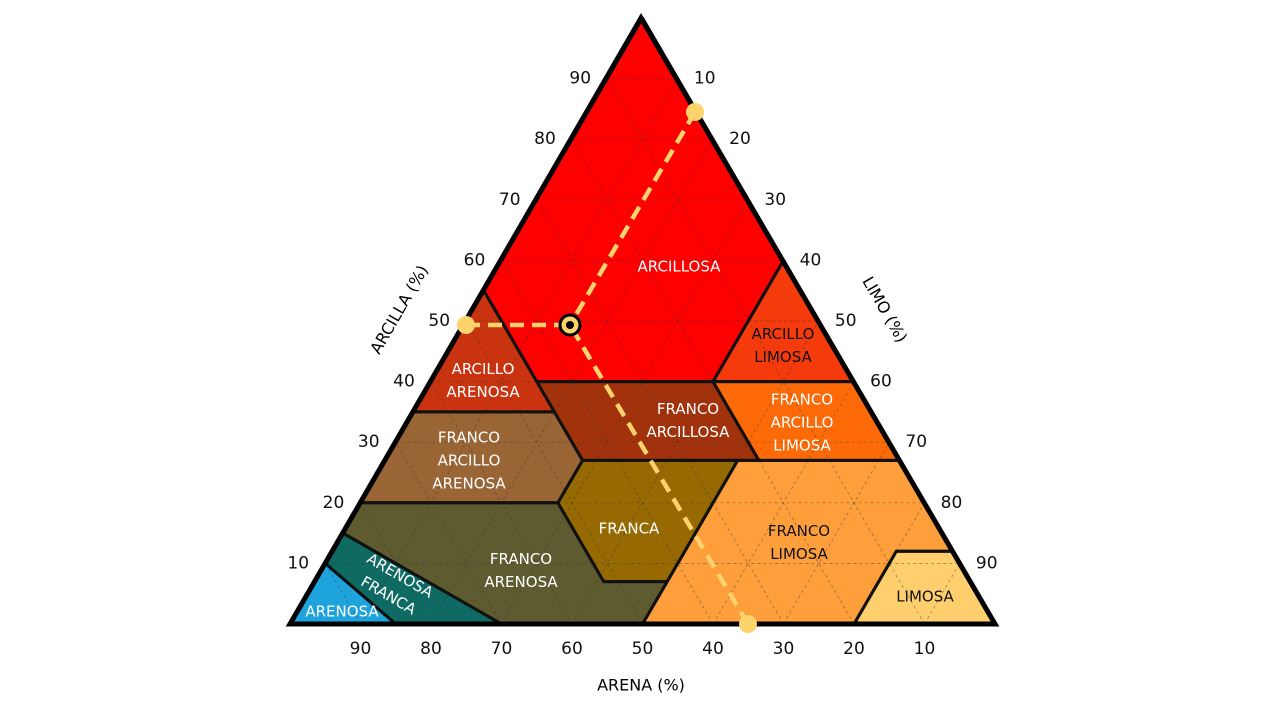 The image size is (1280, 720). What do you see at coordinates (334, 503) in the screenshot?
I see `clay-tick-label: 20` at bounding box center [334, 503].